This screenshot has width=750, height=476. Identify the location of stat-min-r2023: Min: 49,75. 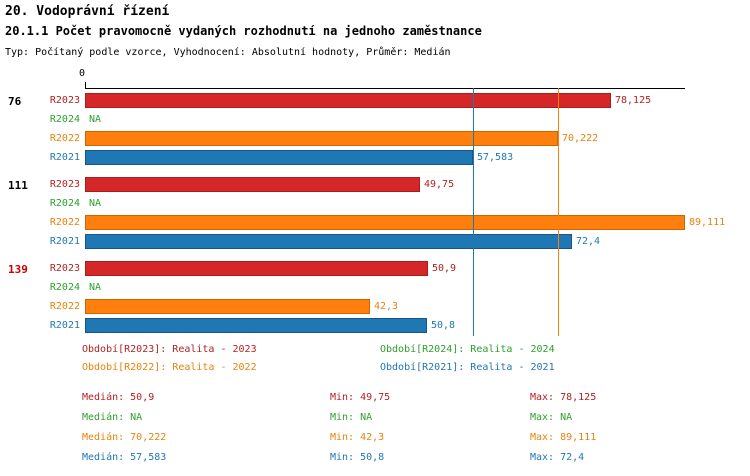
(360, 397).